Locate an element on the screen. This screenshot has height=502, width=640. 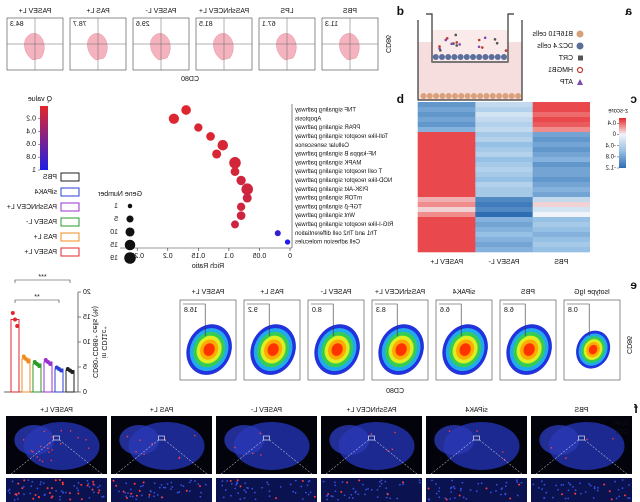
axis-label: Rich Ratio is located at coordinates (208, 266).